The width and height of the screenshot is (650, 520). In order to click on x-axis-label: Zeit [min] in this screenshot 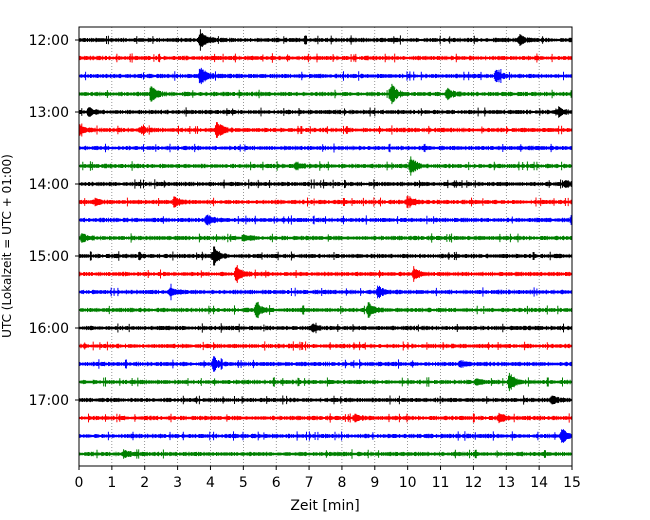, I will do `click(324, 506)`.